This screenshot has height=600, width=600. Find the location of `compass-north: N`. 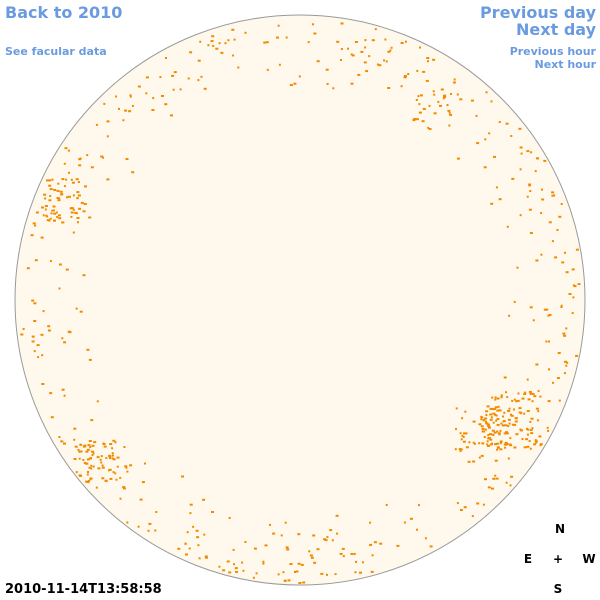

compass-north: N is located at coordinates (560, 529).